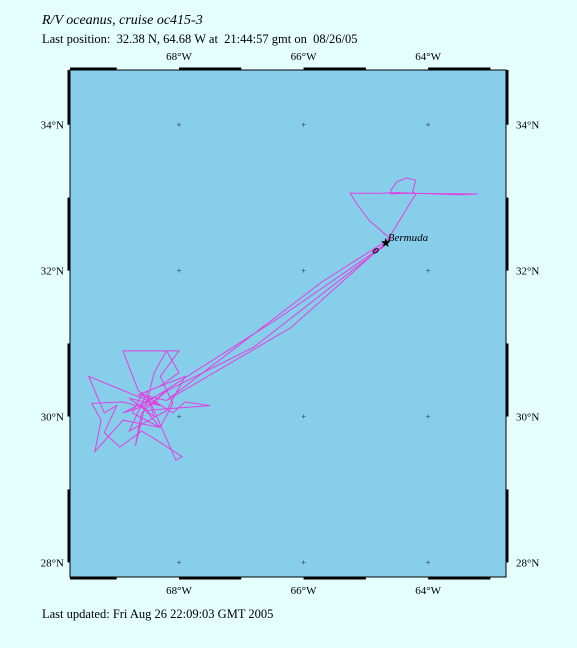  I want to click on lat-tick-label-left: 34°N, so click(52, 126).